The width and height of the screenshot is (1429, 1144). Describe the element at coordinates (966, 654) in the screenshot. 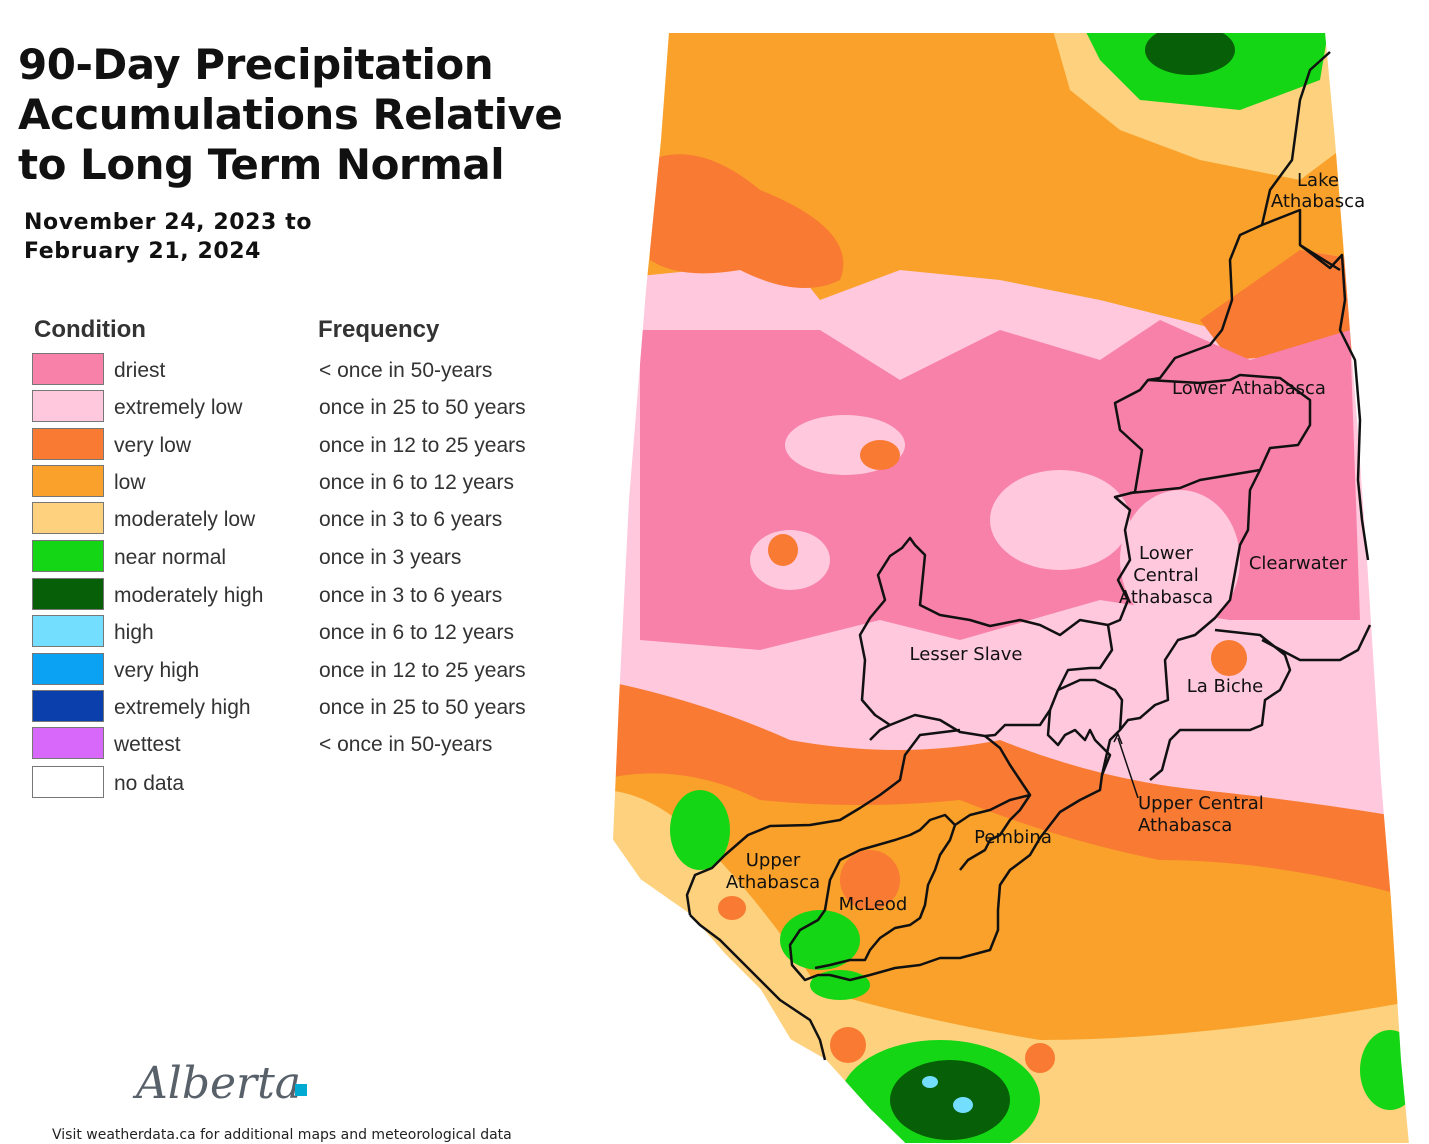

I see `label-lesser-slave: Lesser Slave` at that location.